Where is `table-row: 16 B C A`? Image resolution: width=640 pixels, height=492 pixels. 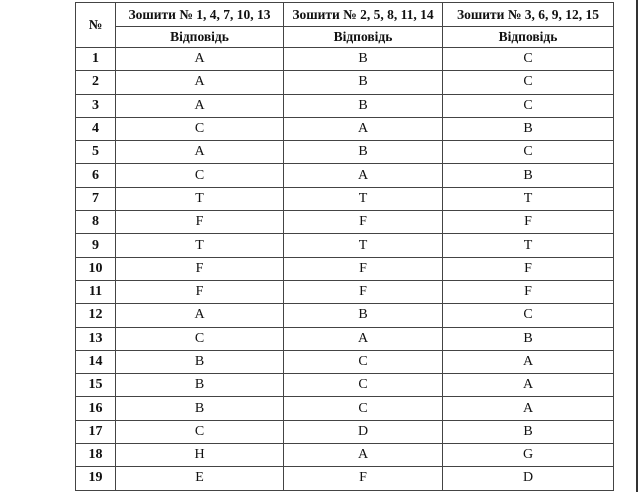 table-row: 16 B C A is located at coordinates (344, 408).